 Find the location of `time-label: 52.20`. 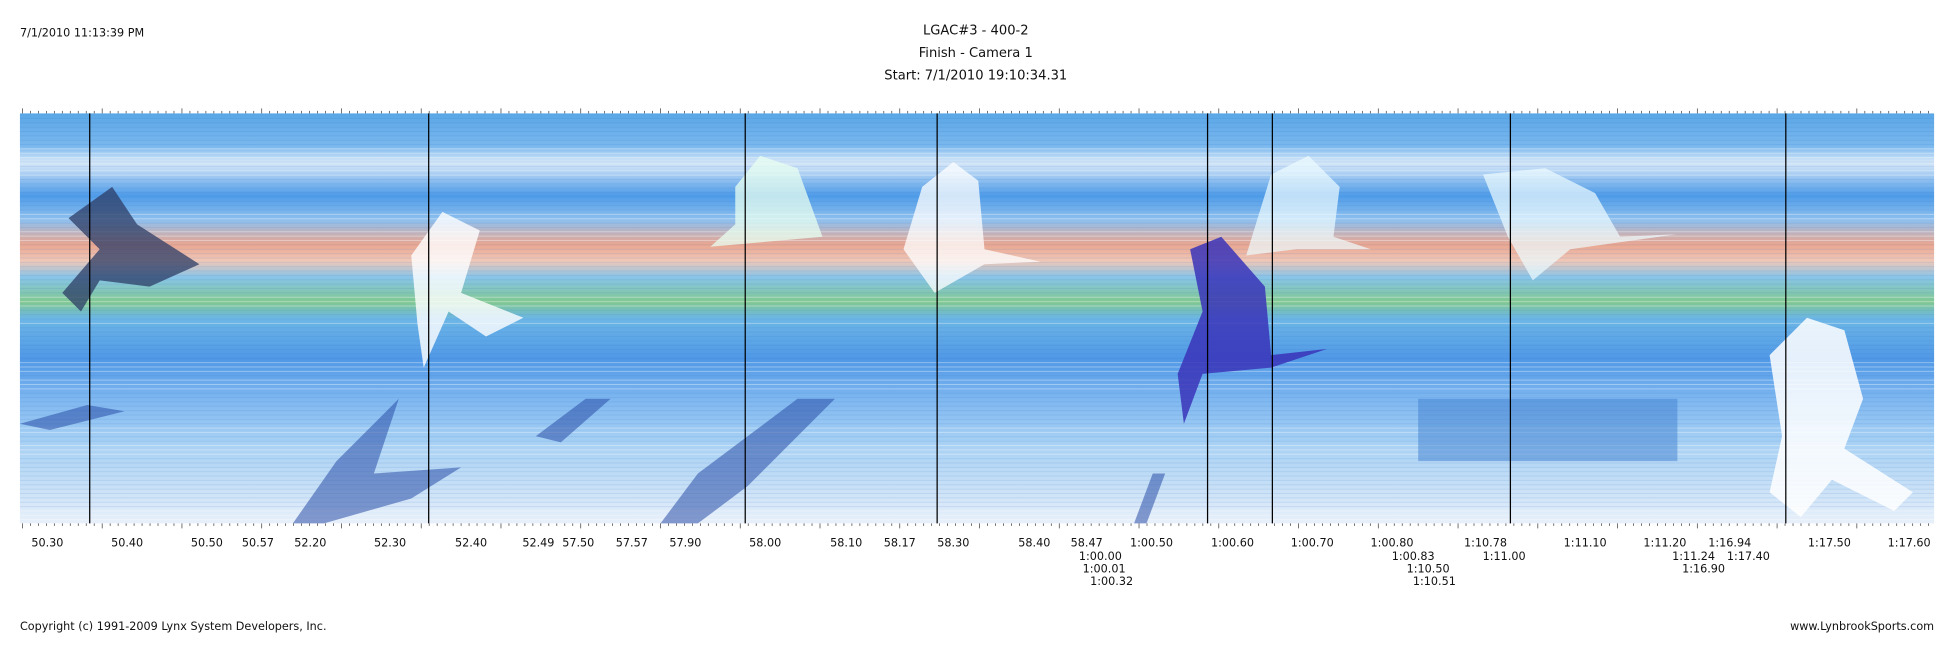

time-label: 52.20 is located at coordinates (310, 542).